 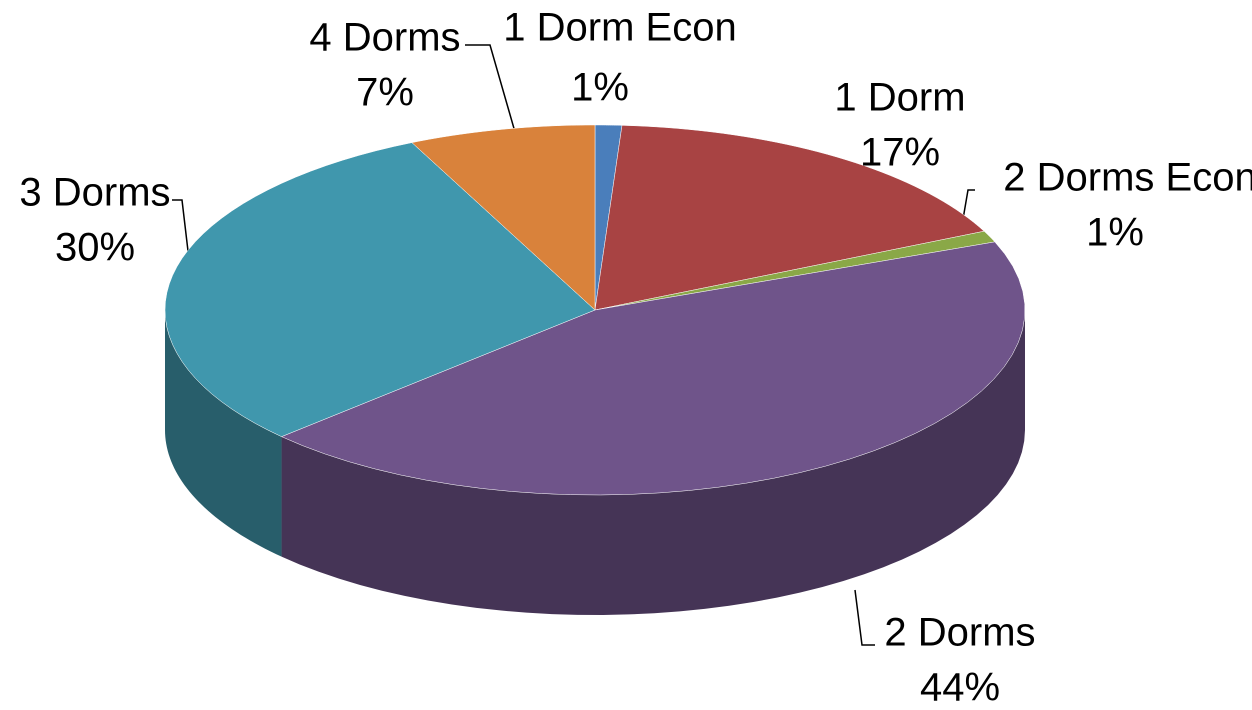 I want to click on slice-label: 1 Dorm Econ, so click(x=619, y=28).